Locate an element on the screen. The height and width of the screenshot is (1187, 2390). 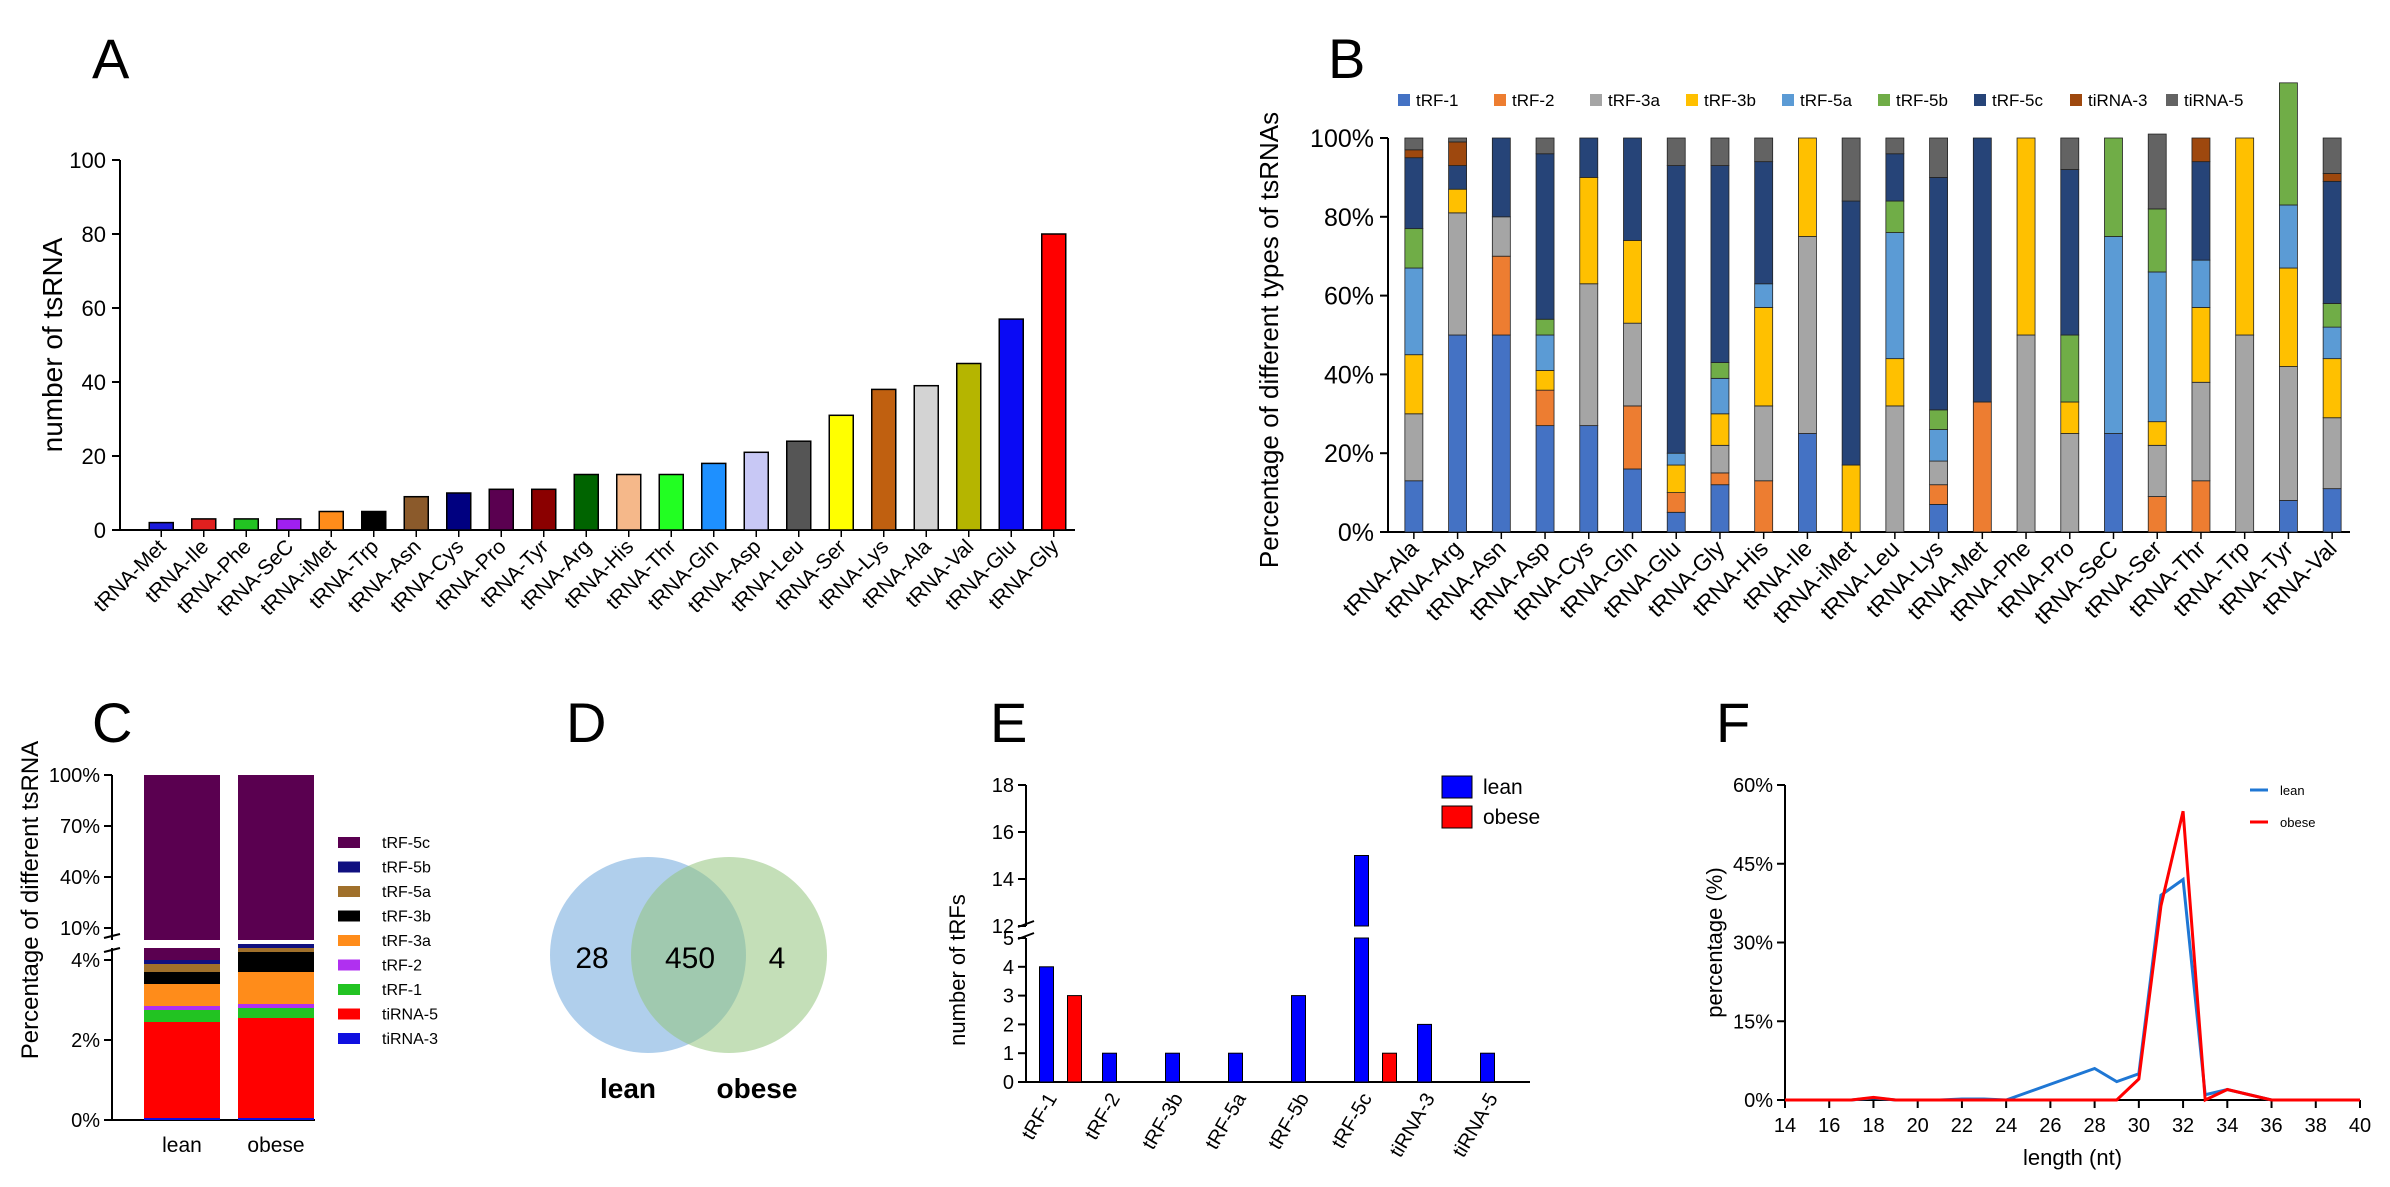
panel-label-a: A is located at coordinates (111, 58).